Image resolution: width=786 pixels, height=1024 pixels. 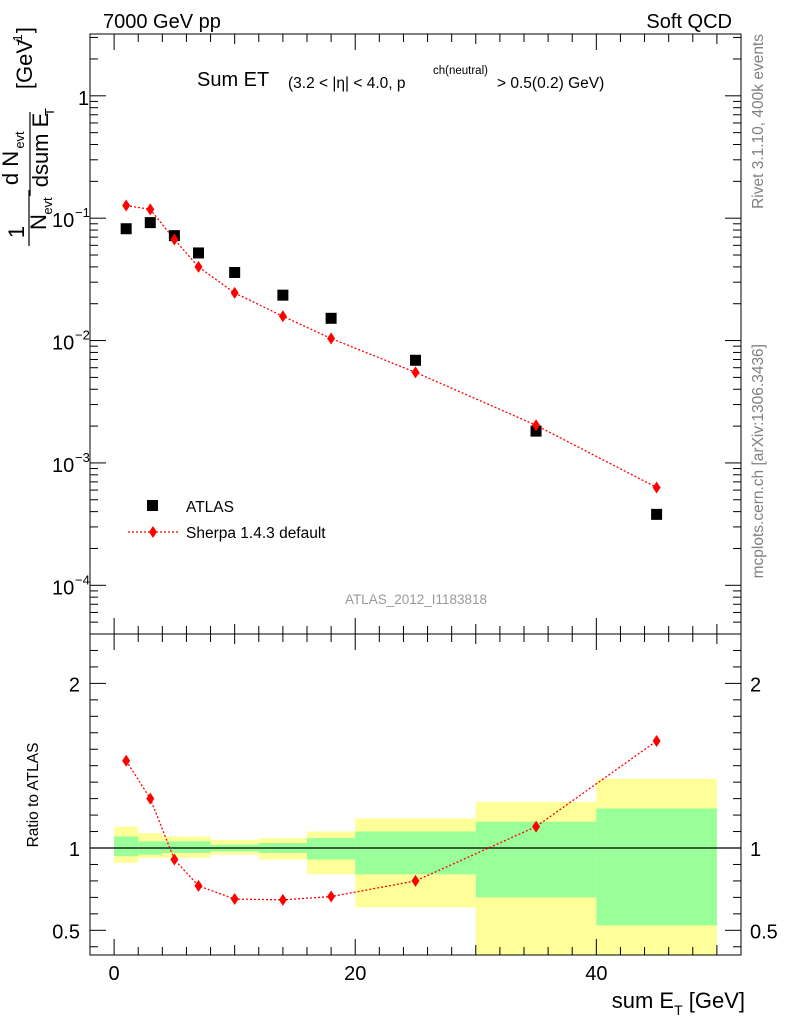 I want to click on plot-title-main: Sum ET, so click(x=233, y=80).